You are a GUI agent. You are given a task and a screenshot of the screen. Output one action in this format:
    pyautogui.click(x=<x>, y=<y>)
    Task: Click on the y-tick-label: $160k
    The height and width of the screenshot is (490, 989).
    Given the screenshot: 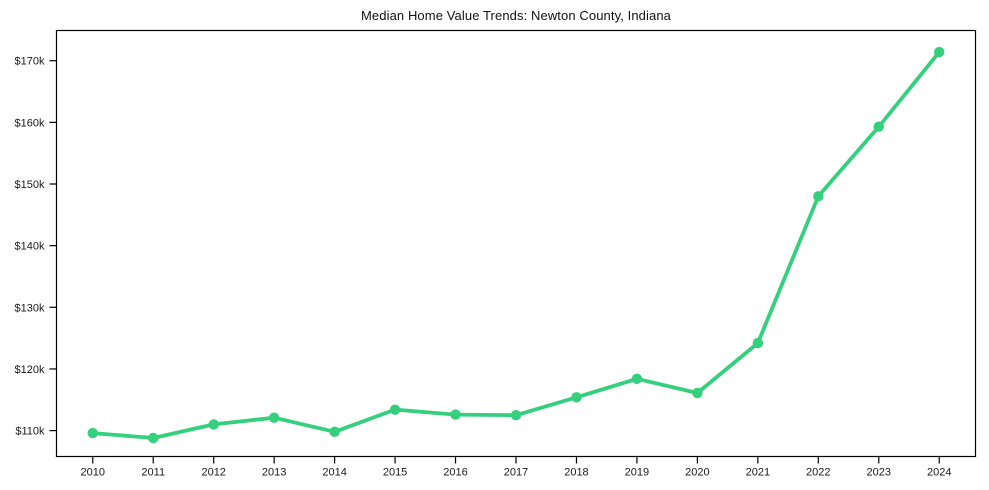 What is the action you would take?
    pyautogui.click(x=30, y=123)
    